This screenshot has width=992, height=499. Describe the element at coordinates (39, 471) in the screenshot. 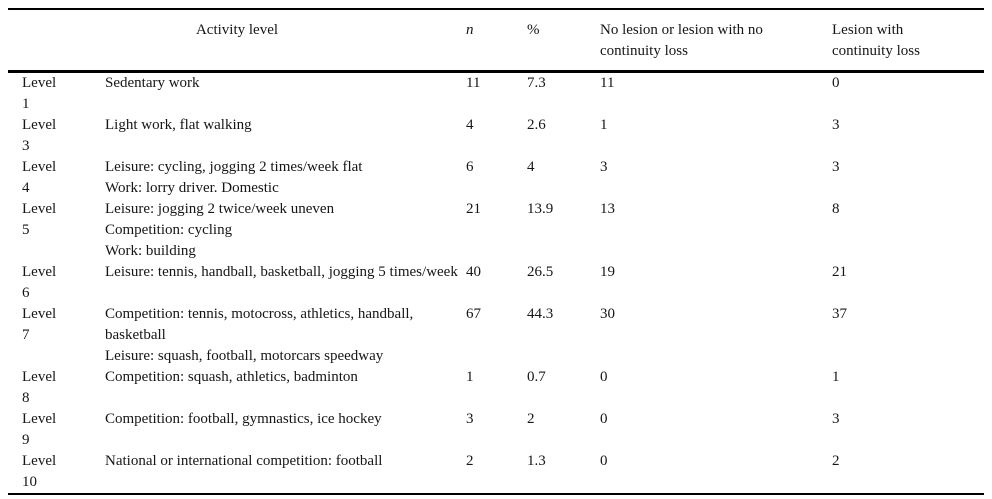

I see `level-label: Level 10` at that location.